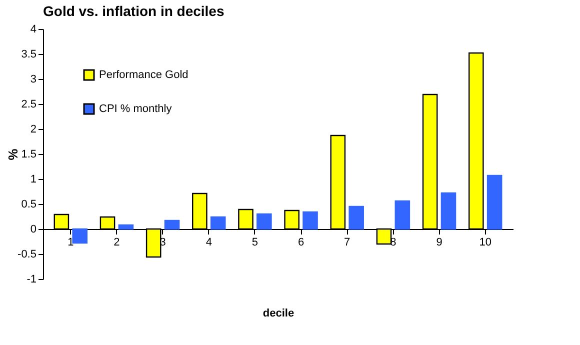  Describe the element at coordinates (28, 204) in the screenshot. I see `y-tick-label: 0.5` at that location.